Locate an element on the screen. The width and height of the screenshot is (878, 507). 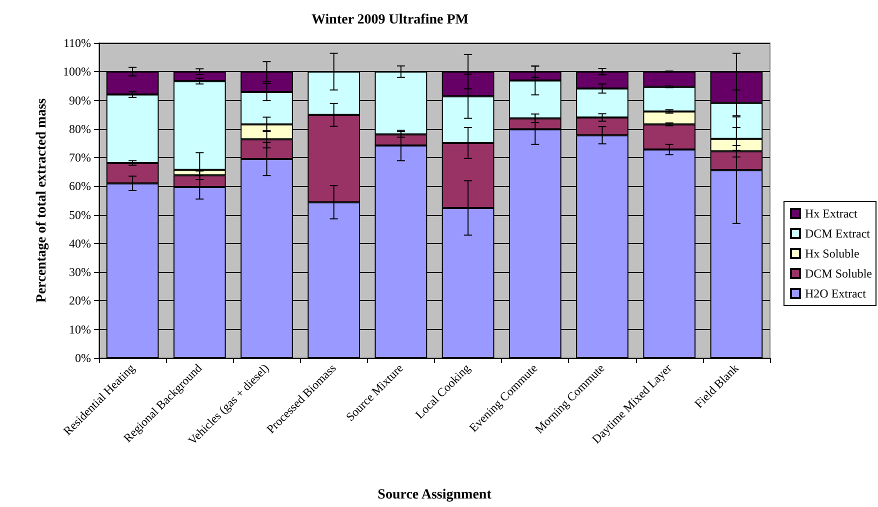
legend-label: H2O Extract is located at coordinates (835, 293).